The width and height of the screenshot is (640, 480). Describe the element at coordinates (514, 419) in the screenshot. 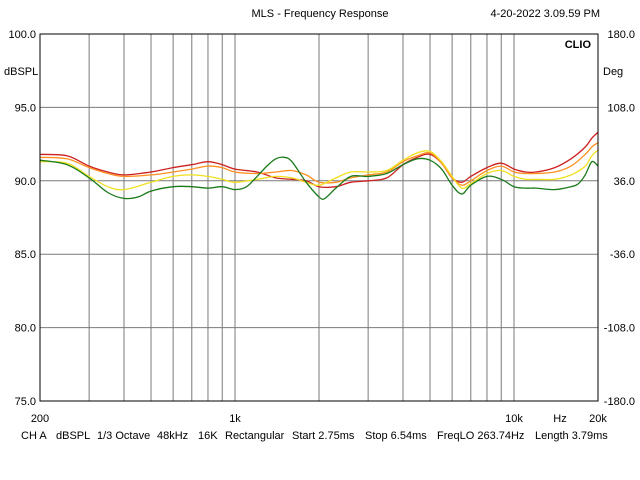

I see `x-tick-label: 10k` at that location.